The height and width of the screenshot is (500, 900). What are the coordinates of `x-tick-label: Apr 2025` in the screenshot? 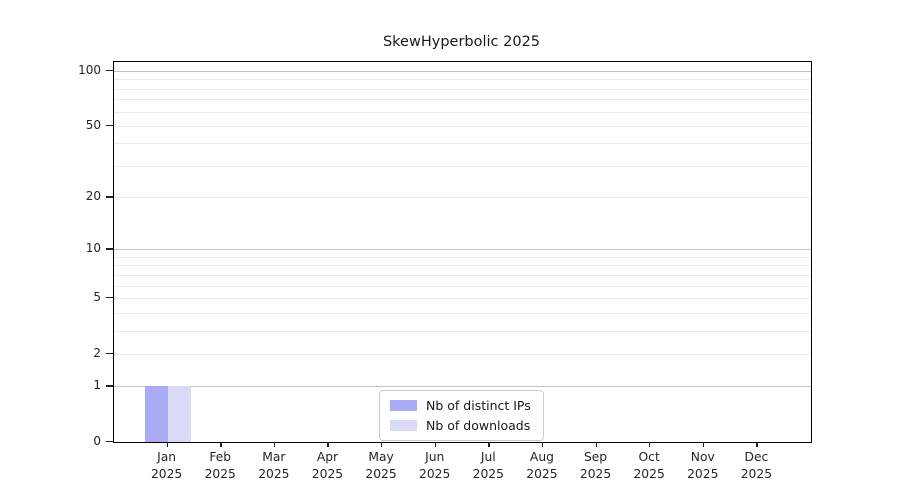 It's located at (327, 465).